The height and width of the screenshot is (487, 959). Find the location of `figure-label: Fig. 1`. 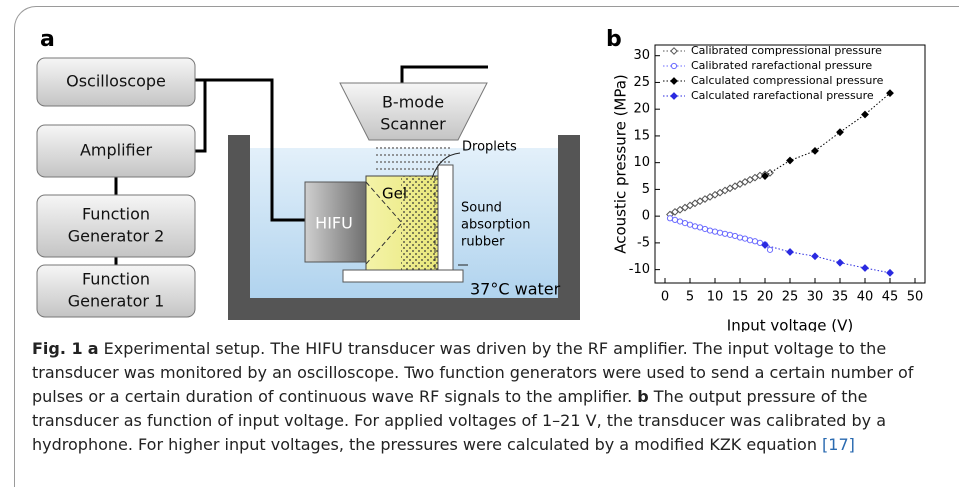

figure-label: Fig. 1 is located at coordinates (57, 348).